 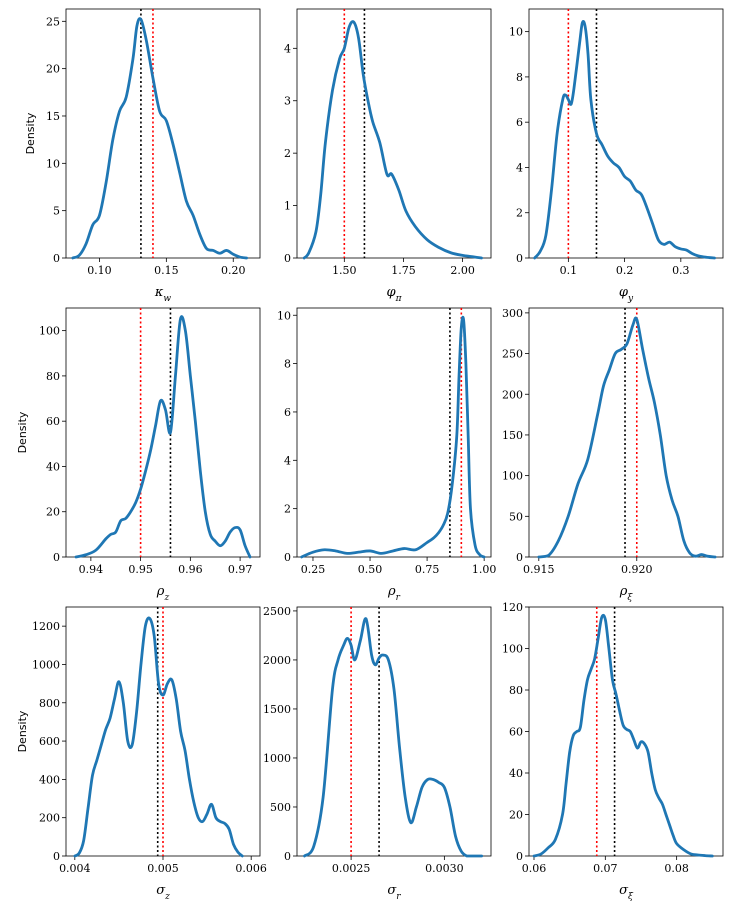 What do you see at coordinates (140, 569) in the screenshot?
I see `x-tick-label: 0.95` at bounding box center [140, 569].